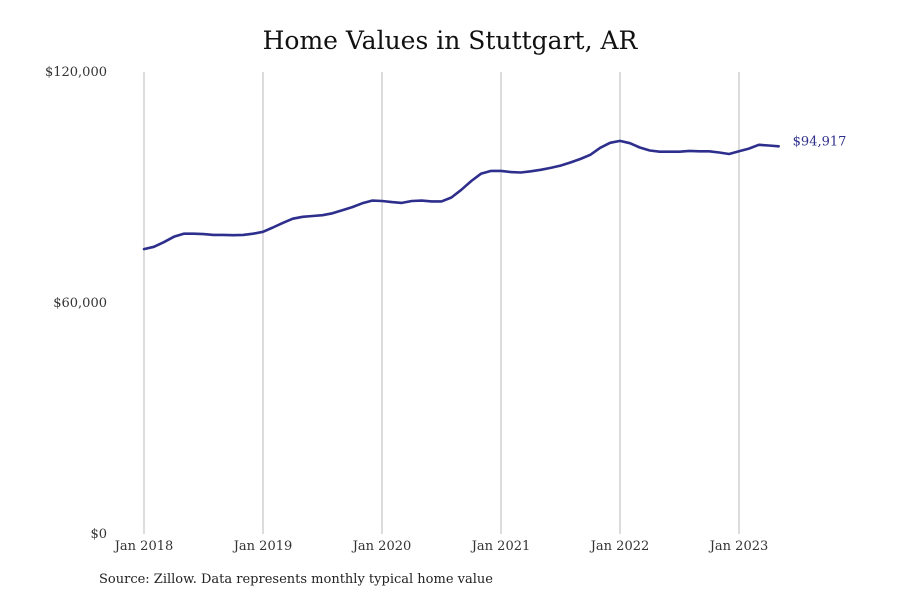 The height and width of the screenshot is (600, 900). I want to click on y-axis: $0 $60,000 $120,000, so click(76, 303).